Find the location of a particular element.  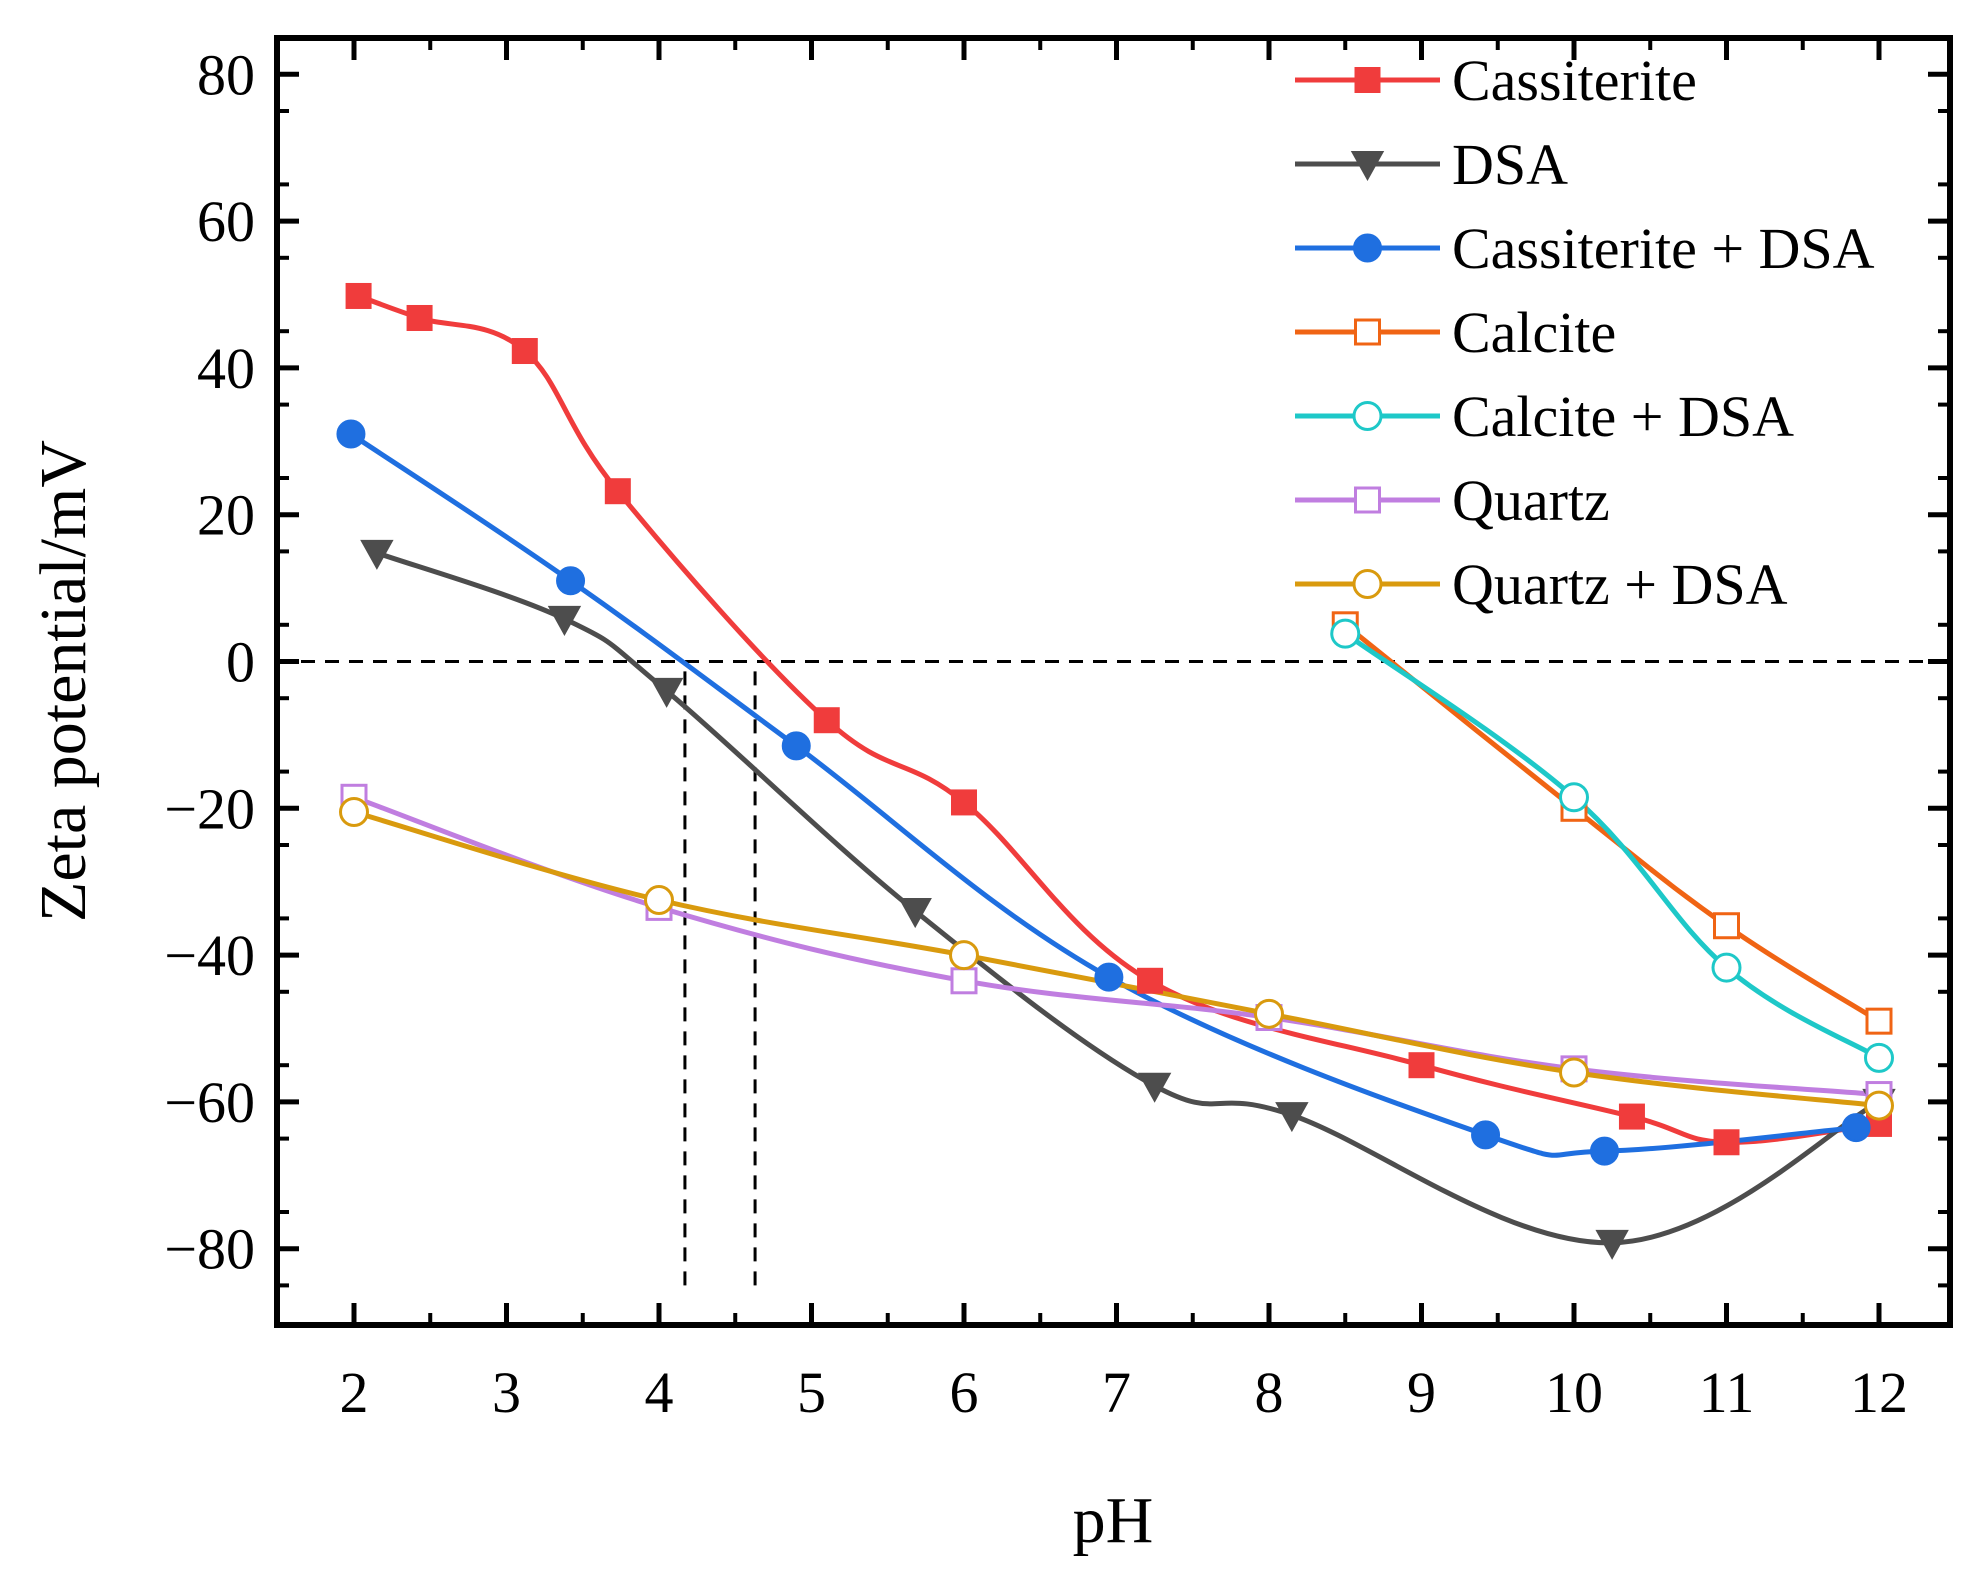

x-tick-label-11: 11 is located at coordinates (1727, 1392).